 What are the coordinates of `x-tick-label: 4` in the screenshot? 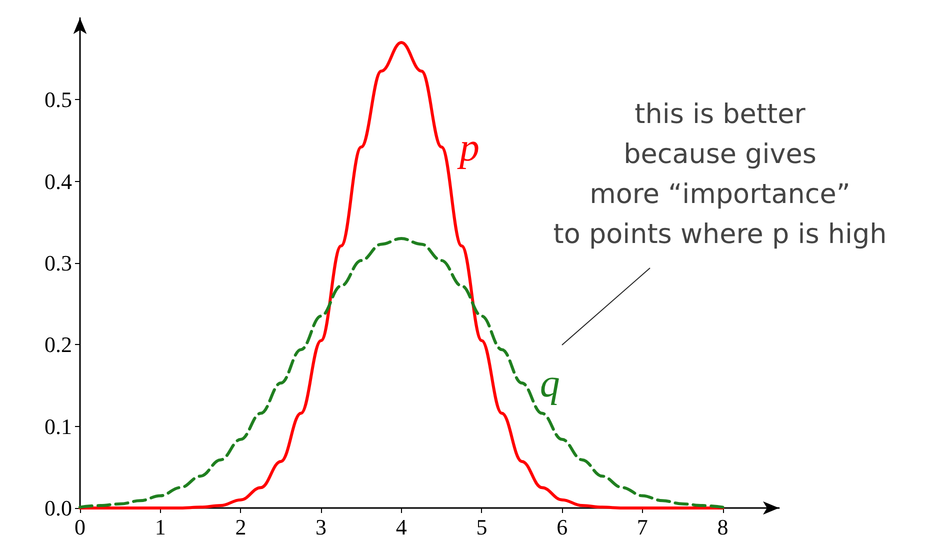 It's located at (401, 527).